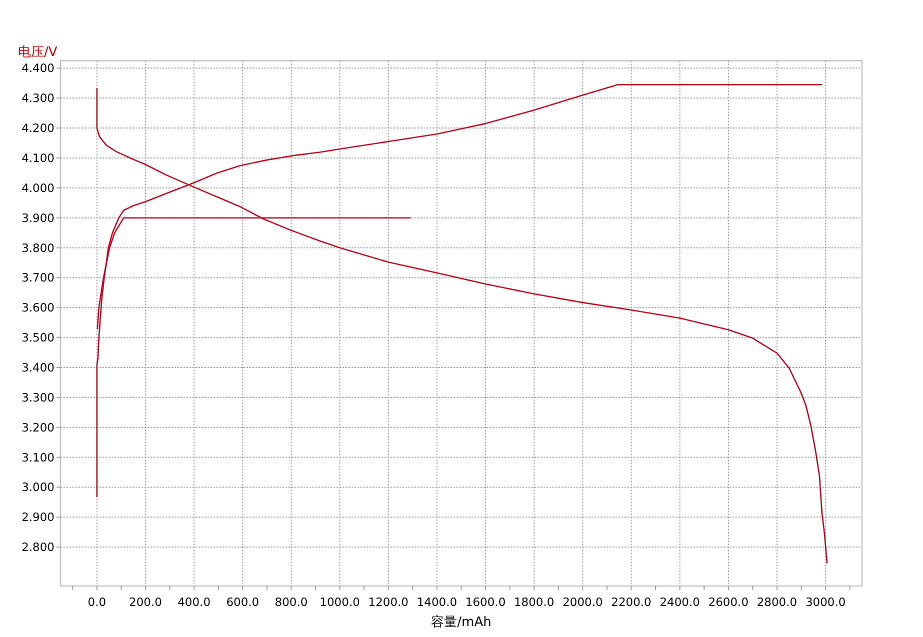 The image size is (923, 637). What do you see at coordinates (145, 602) in the screenshot?
I see `x-tick-label: 200.0` at bounding box center [145, 602].